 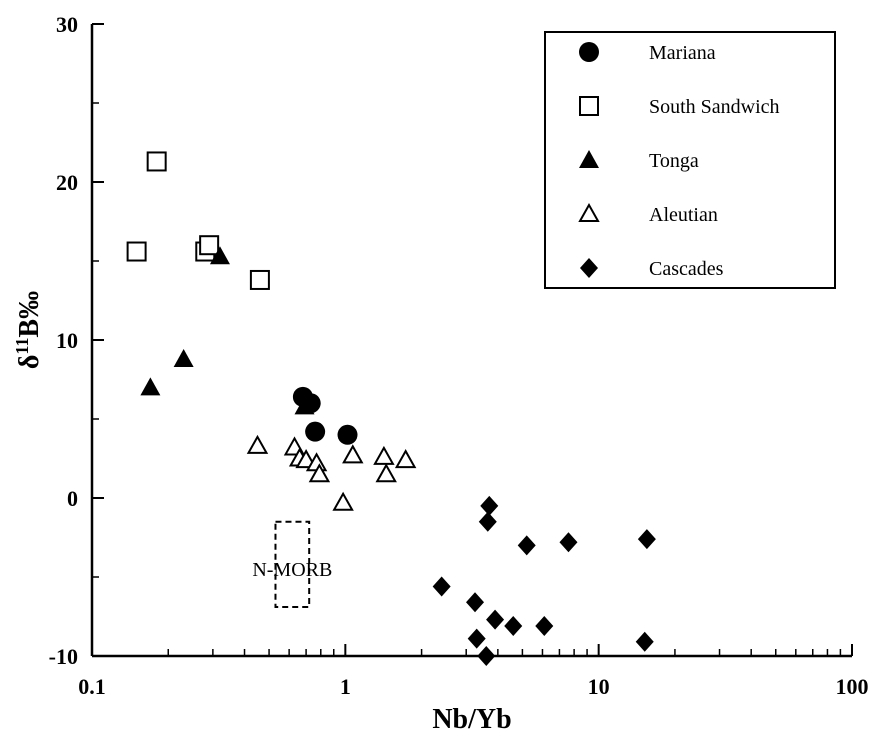 What do you see at coordinates (589, 106) in the screenshot?
I see `legend-marker-south-sandwich` at bounding box center [589, 106].